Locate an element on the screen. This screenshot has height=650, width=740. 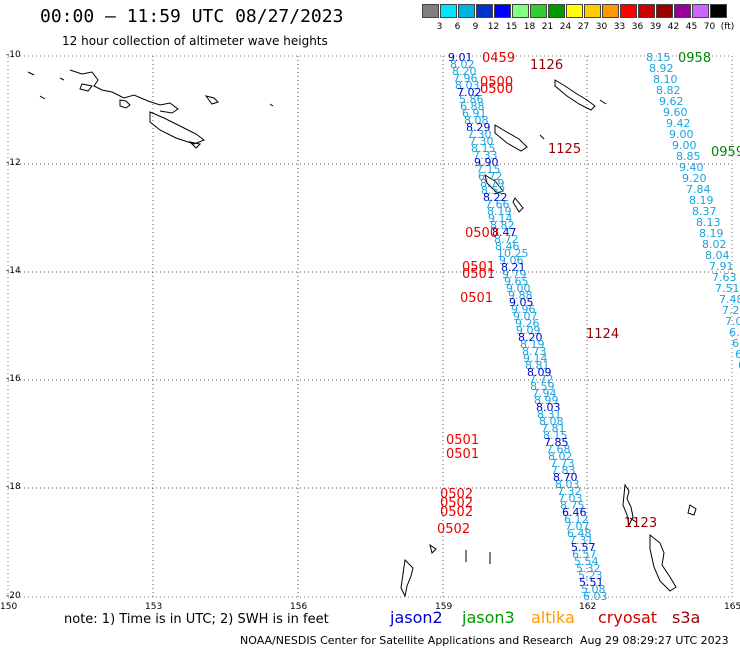
satellite-legend-cryosat: cryosat is located at coordinates (628, 617).